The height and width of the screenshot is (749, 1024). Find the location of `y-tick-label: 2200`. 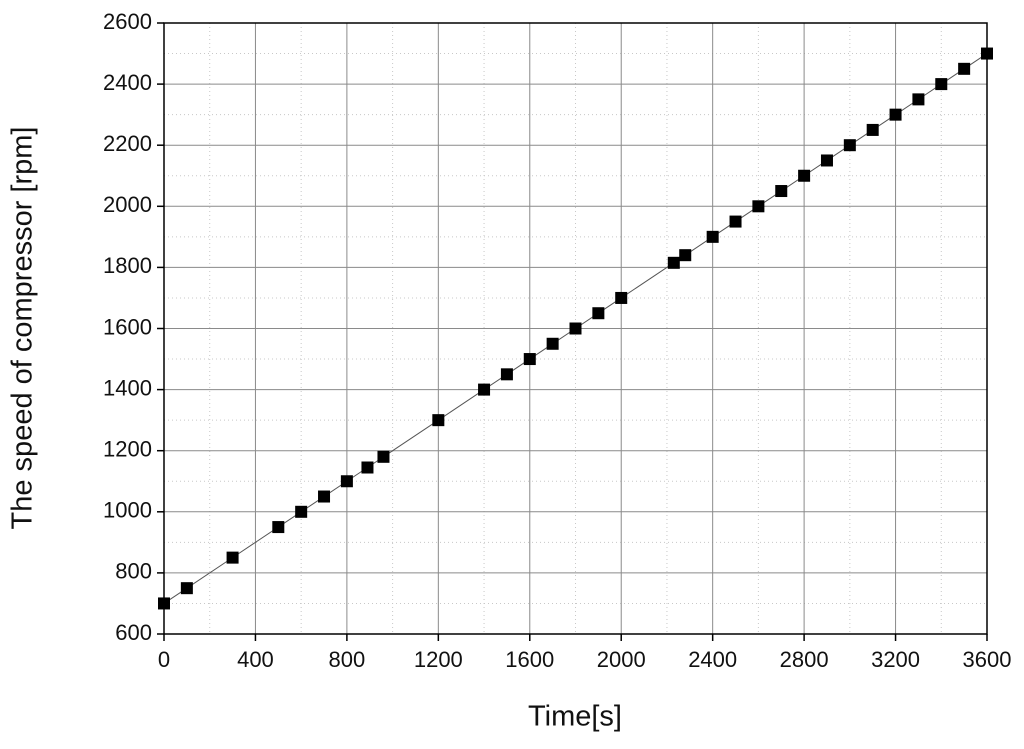

y-tick-label: 2200 is located at coordinates (127, 143).